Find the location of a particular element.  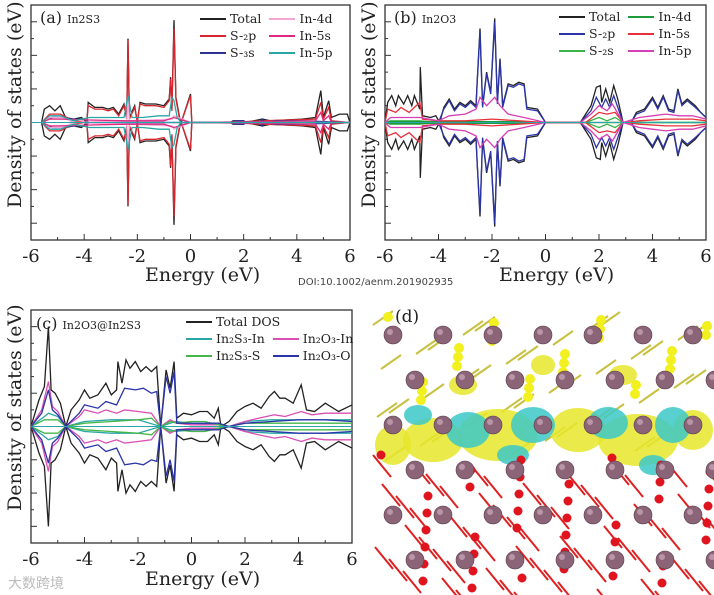

legend-label: In₂S₃-In is located at coordinates (240, 338).